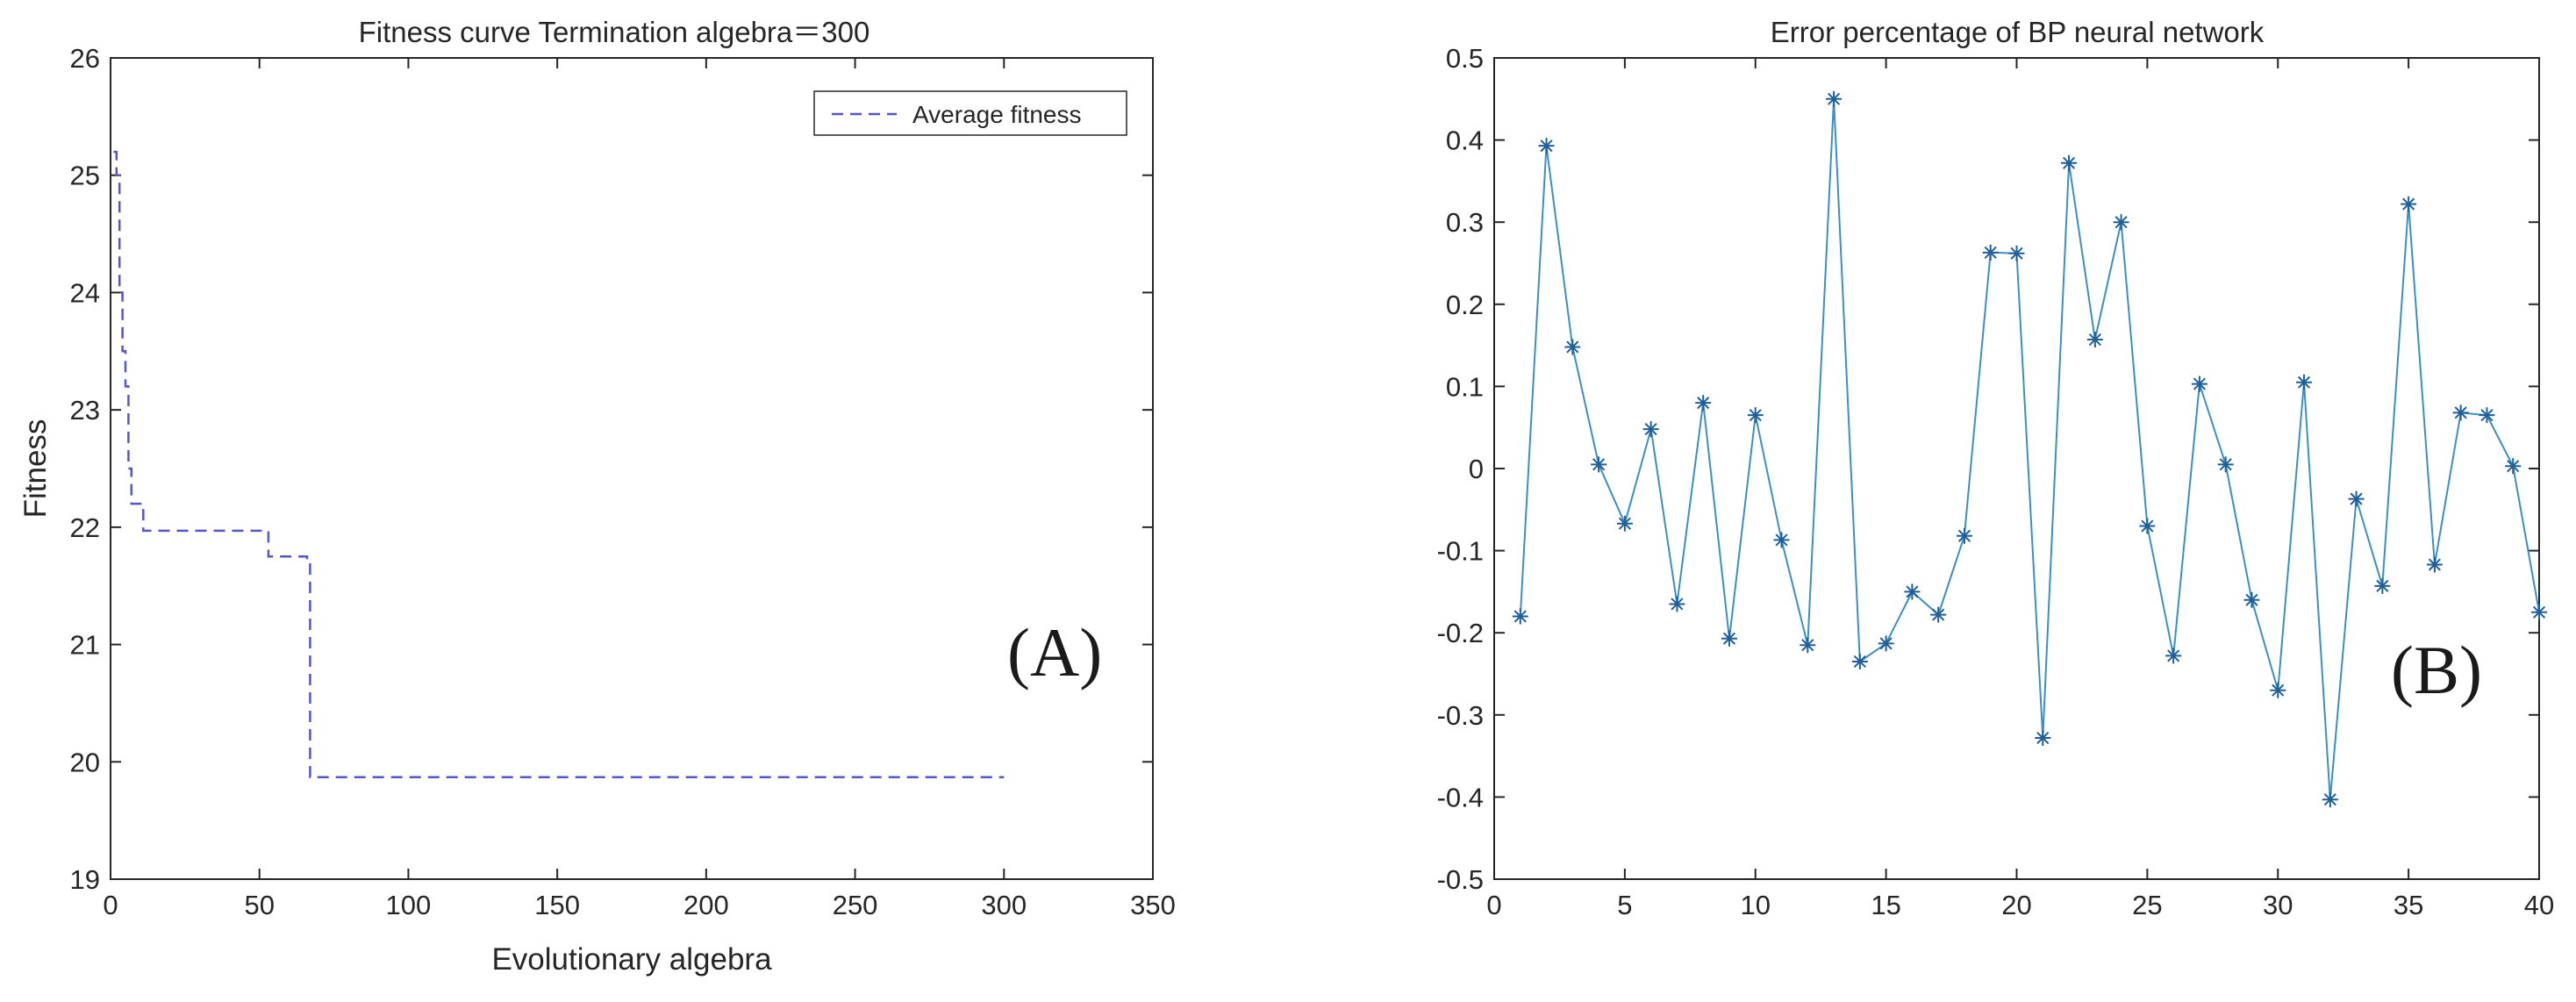 This screenshot has width=2576, height=1002. What do you see at coordinates (35, 469) in the screenshot?
I see `chart-a-y-axis-label: Fitness` at bounding box center [35, 469].